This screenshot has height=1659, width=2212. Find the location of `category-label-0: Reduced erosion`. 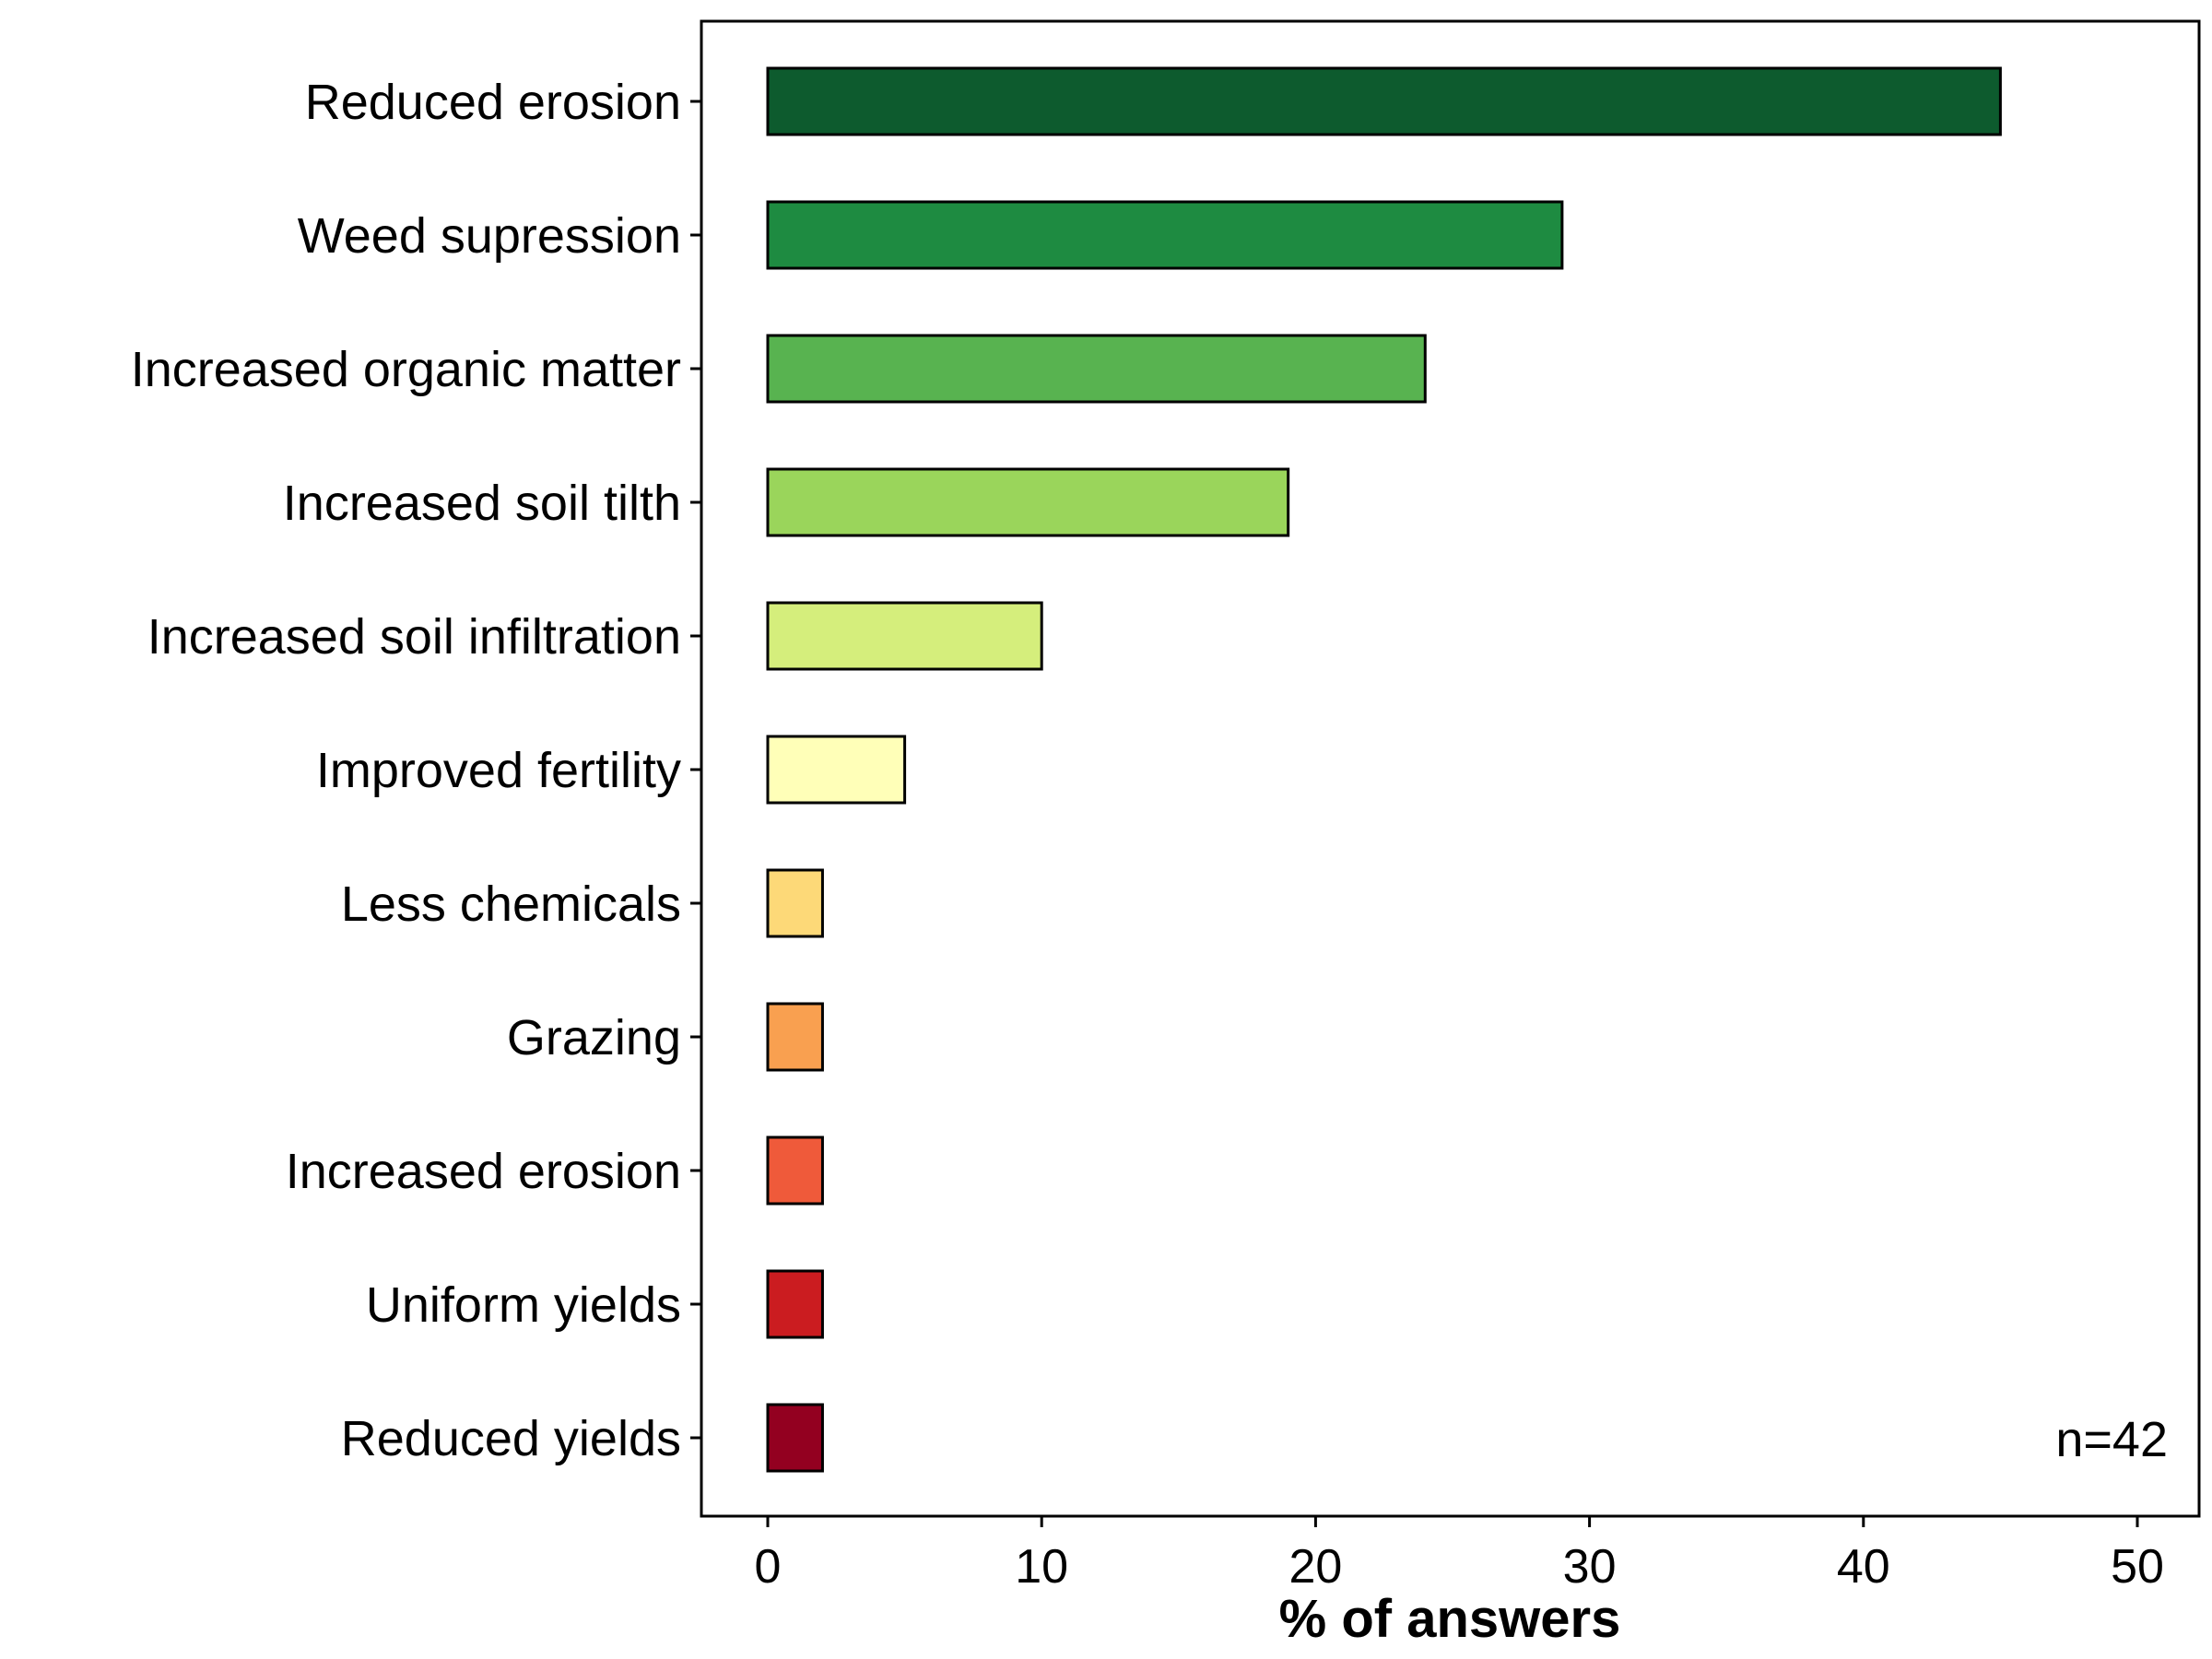

category-label-0: Reduced erosion is located at coordinates (493, 102).